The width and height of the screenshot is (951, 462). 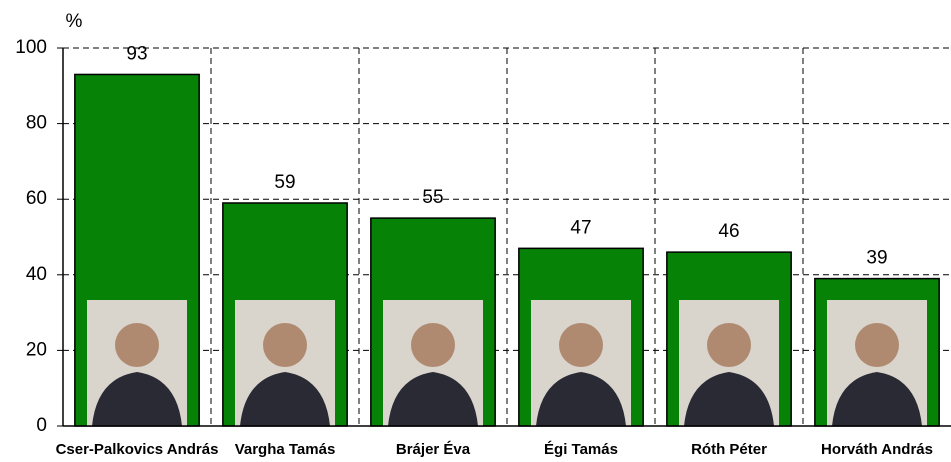 I want to click on y-tick-label: 0, so click(x=41, y=425).